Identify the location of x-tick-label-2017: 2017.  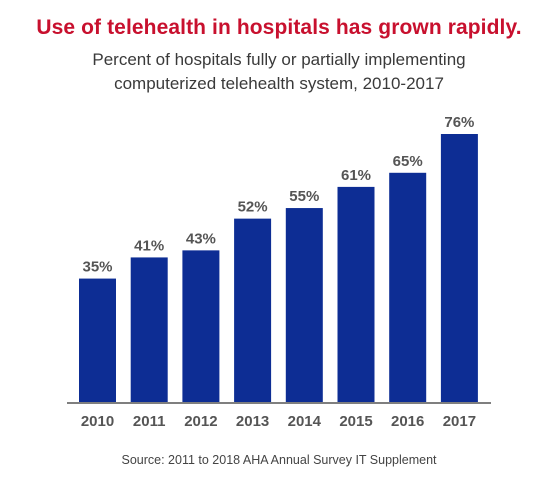
(459, 421).